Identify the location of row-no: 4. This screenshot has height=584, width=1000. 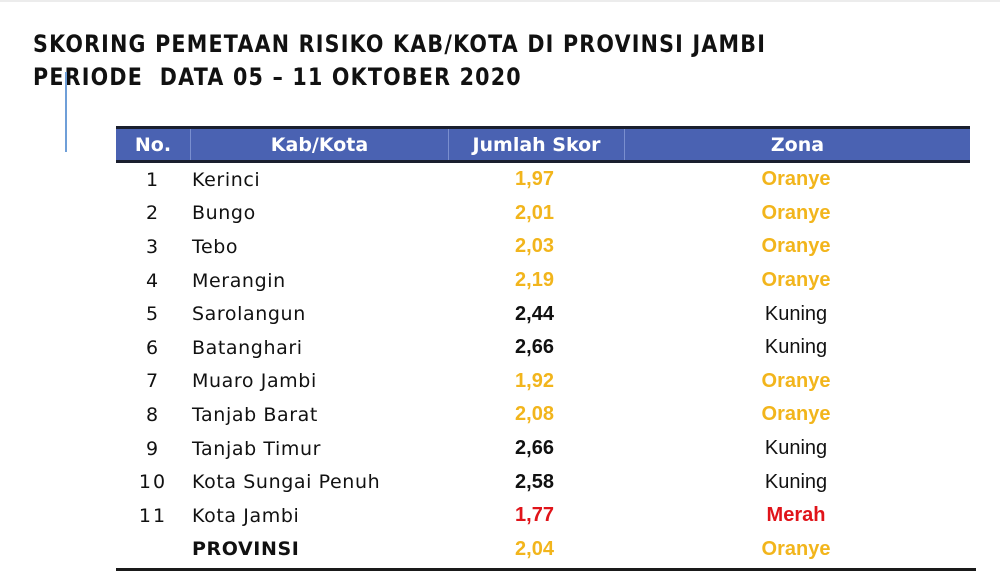
(153, 280).